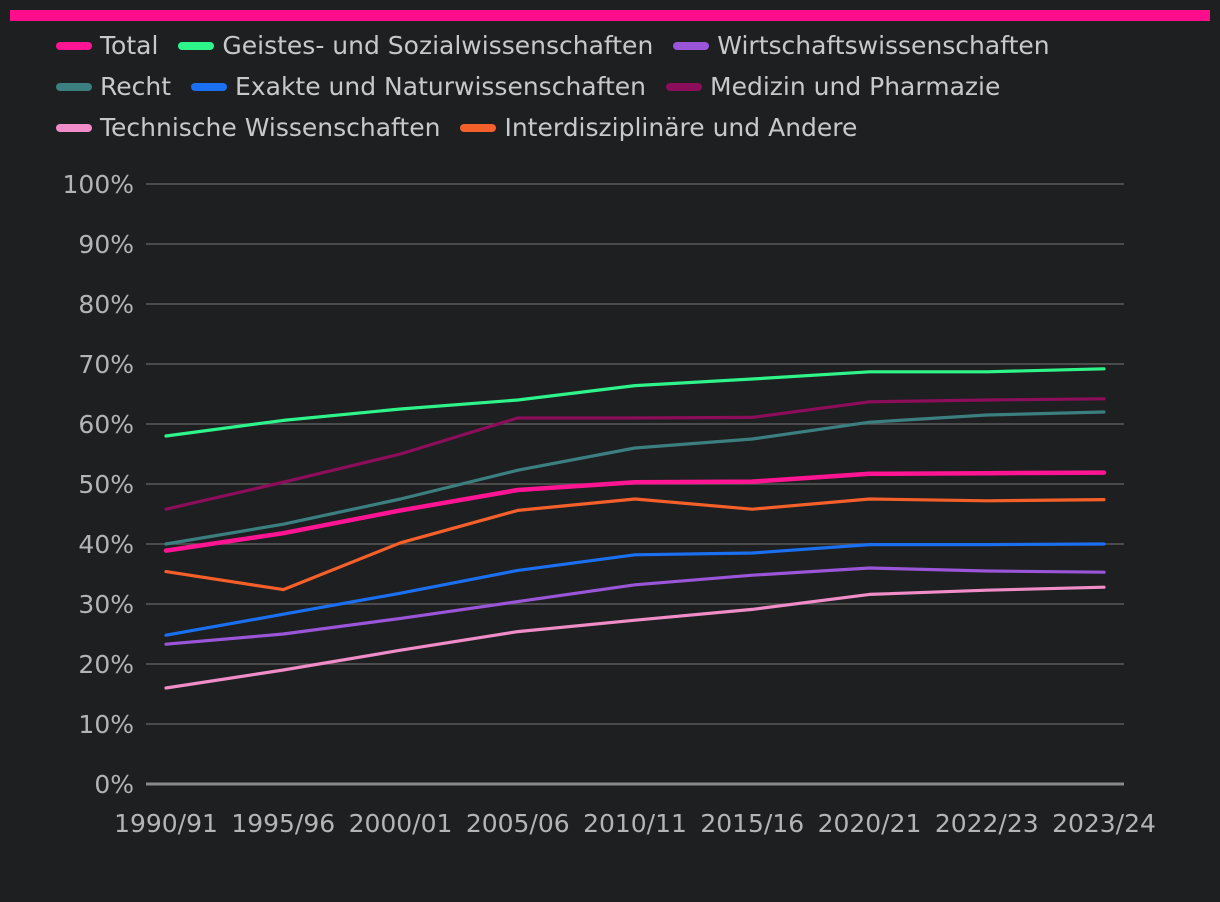 The image size is (1220, 902). What do you see at coordinates (106, 304) in the screenshot?
I see `y-tick-label: 80%` at bounding box center [106, 304].